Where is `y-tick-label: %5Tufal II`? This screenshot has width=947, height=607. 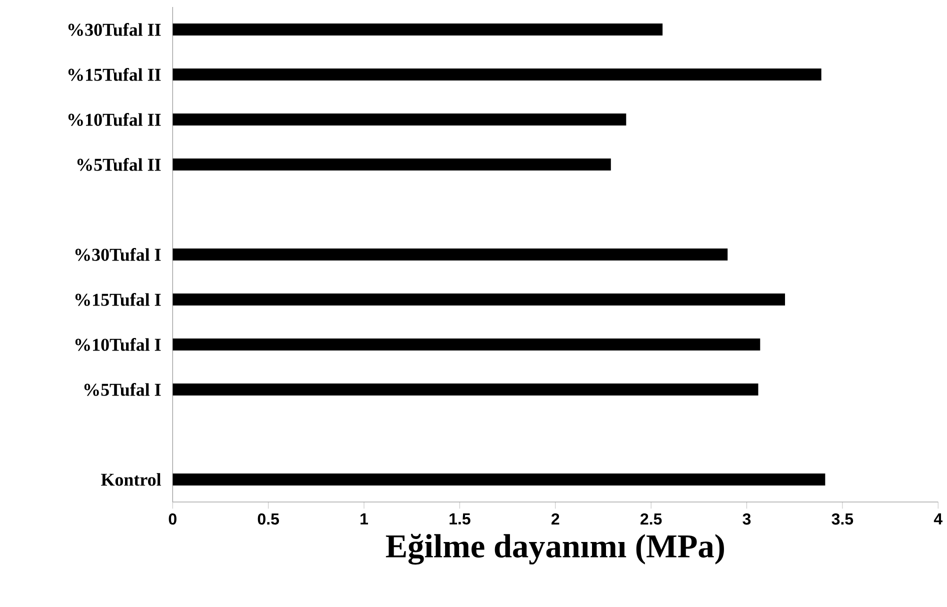
y-tick-label: %5Tufal II is located at coordinates (119, 165).